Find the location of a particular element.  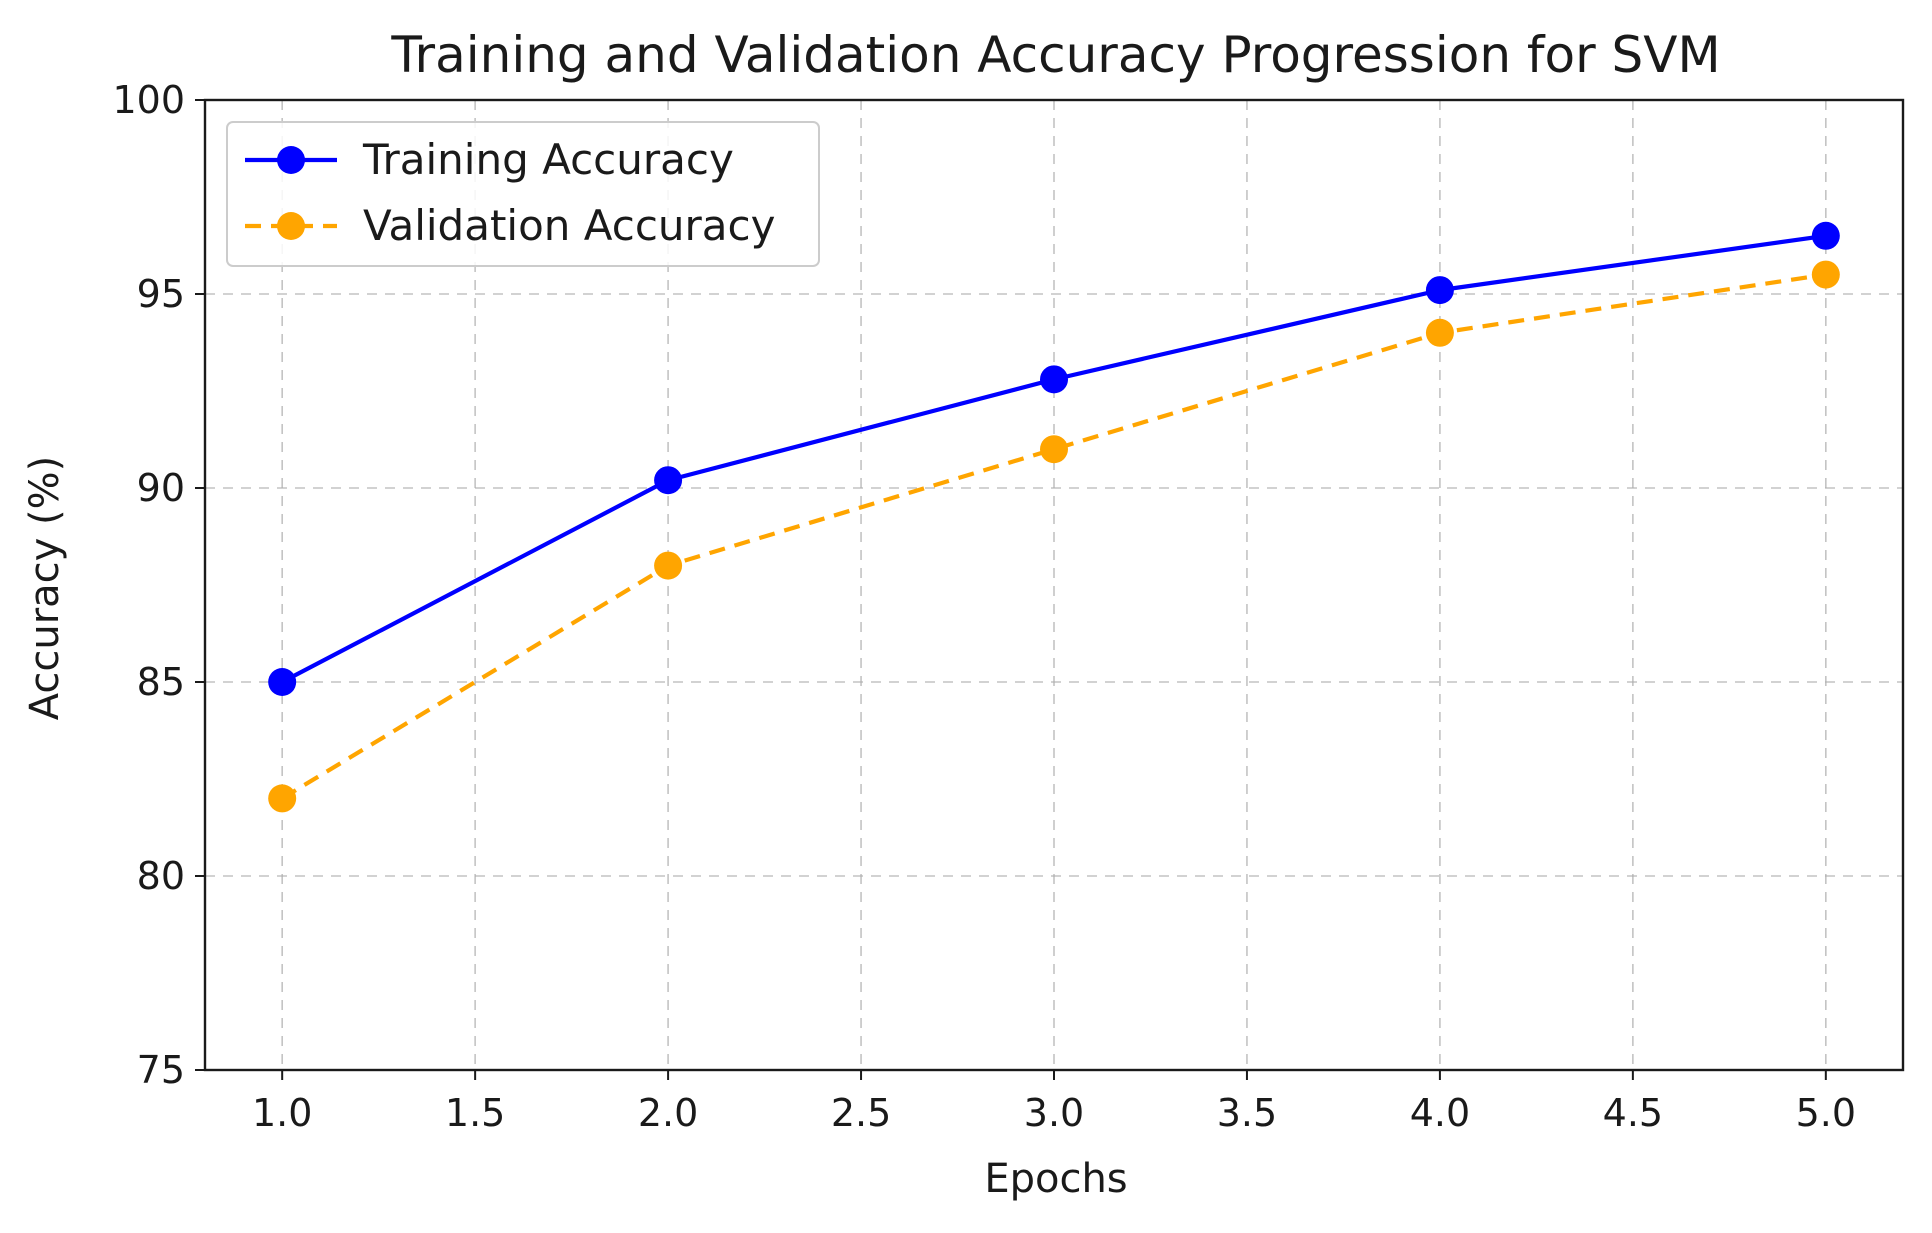

legend-item: Validation Accuracy is located at coordinates (510, 225).